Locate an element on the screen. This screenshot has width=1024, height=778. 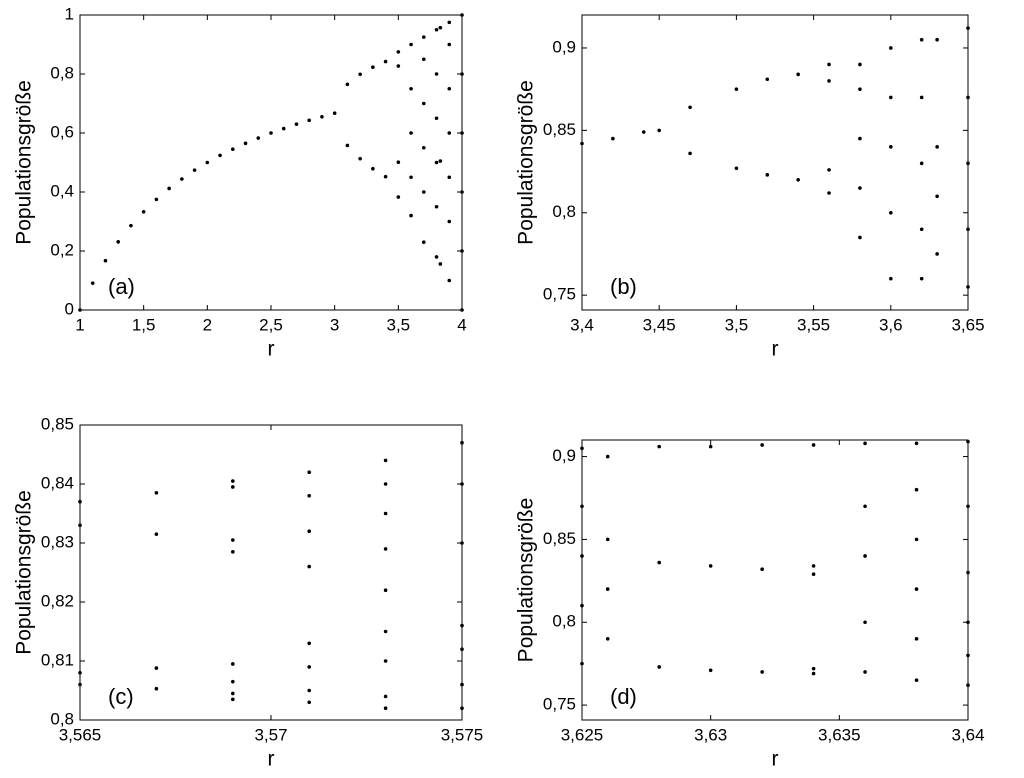
panel-label: (c) is located at coordinates (121, 696).